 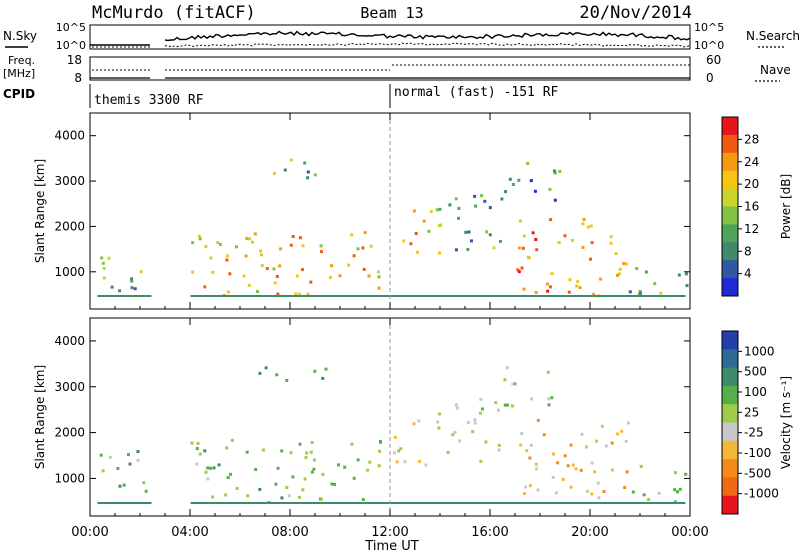 I want to click on colorbar-tick-label: 1000, so click(x=759, y=351).